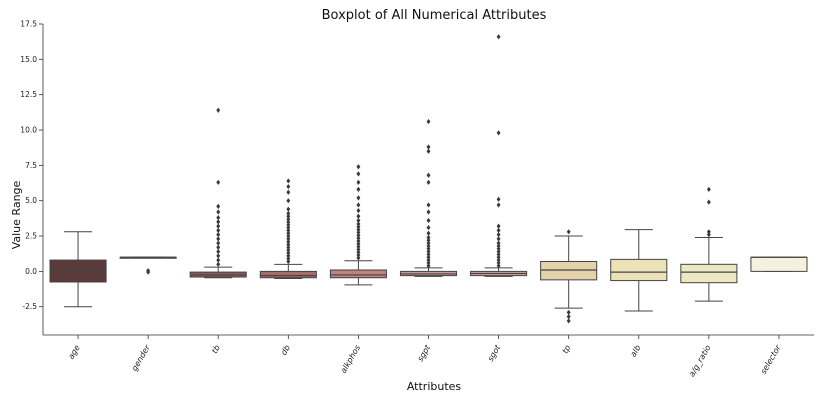 The width and height of the screenshot is (816, 397). Describe the element at coordinates (636, 351) in the screenshot. I see `x-tick-label: alb` at that location.